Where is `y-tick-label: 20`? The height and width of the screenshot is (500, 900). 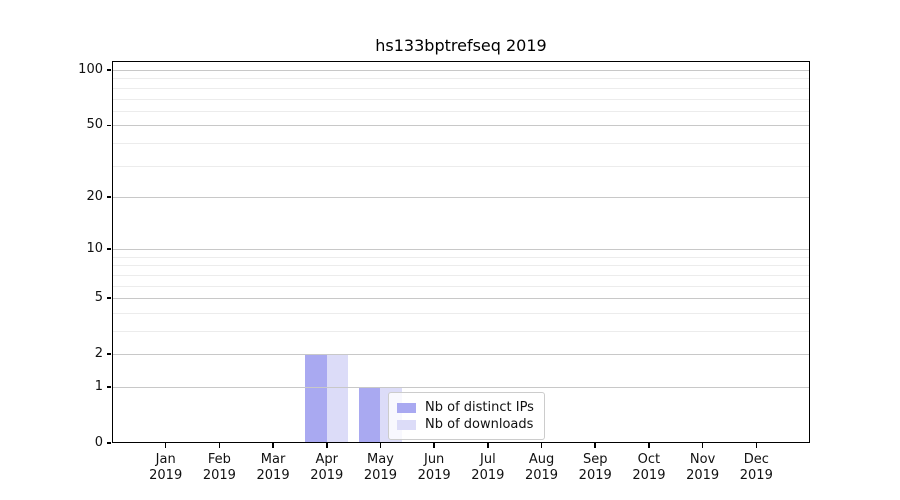 y-tick-label: 20 is located at coordinates (94, 196).